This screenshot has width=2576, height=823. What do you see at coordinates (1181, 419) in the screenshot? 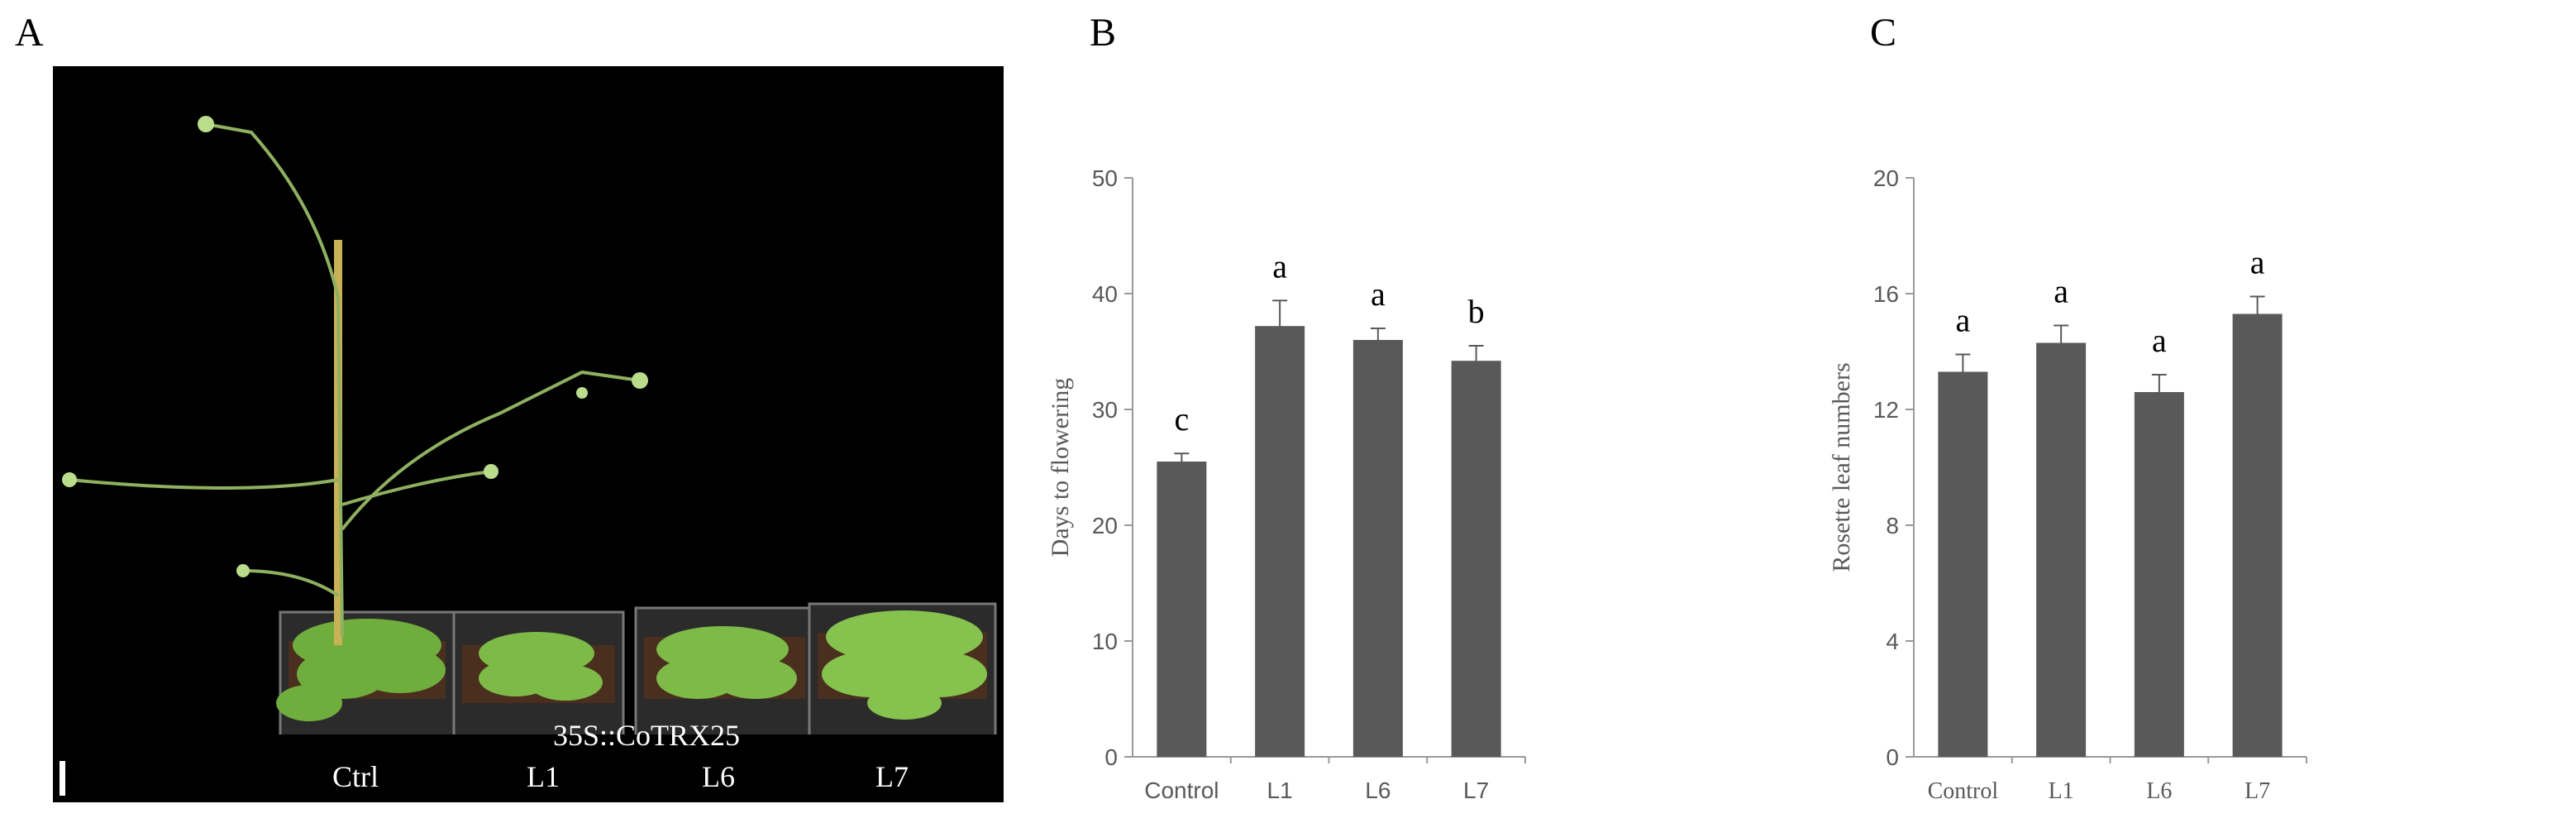
I see `significance-label: c` at bounding box center [1181, 419].